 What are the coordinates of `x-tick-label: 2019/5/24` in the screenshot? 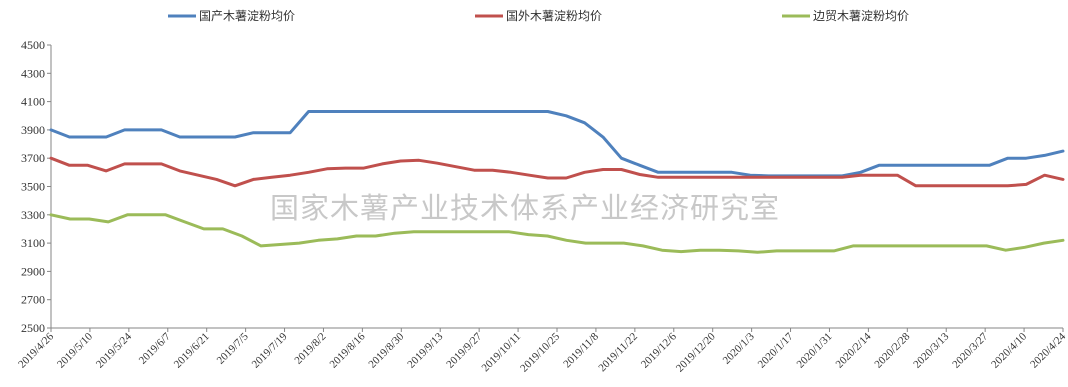 It's located at (114, 350).